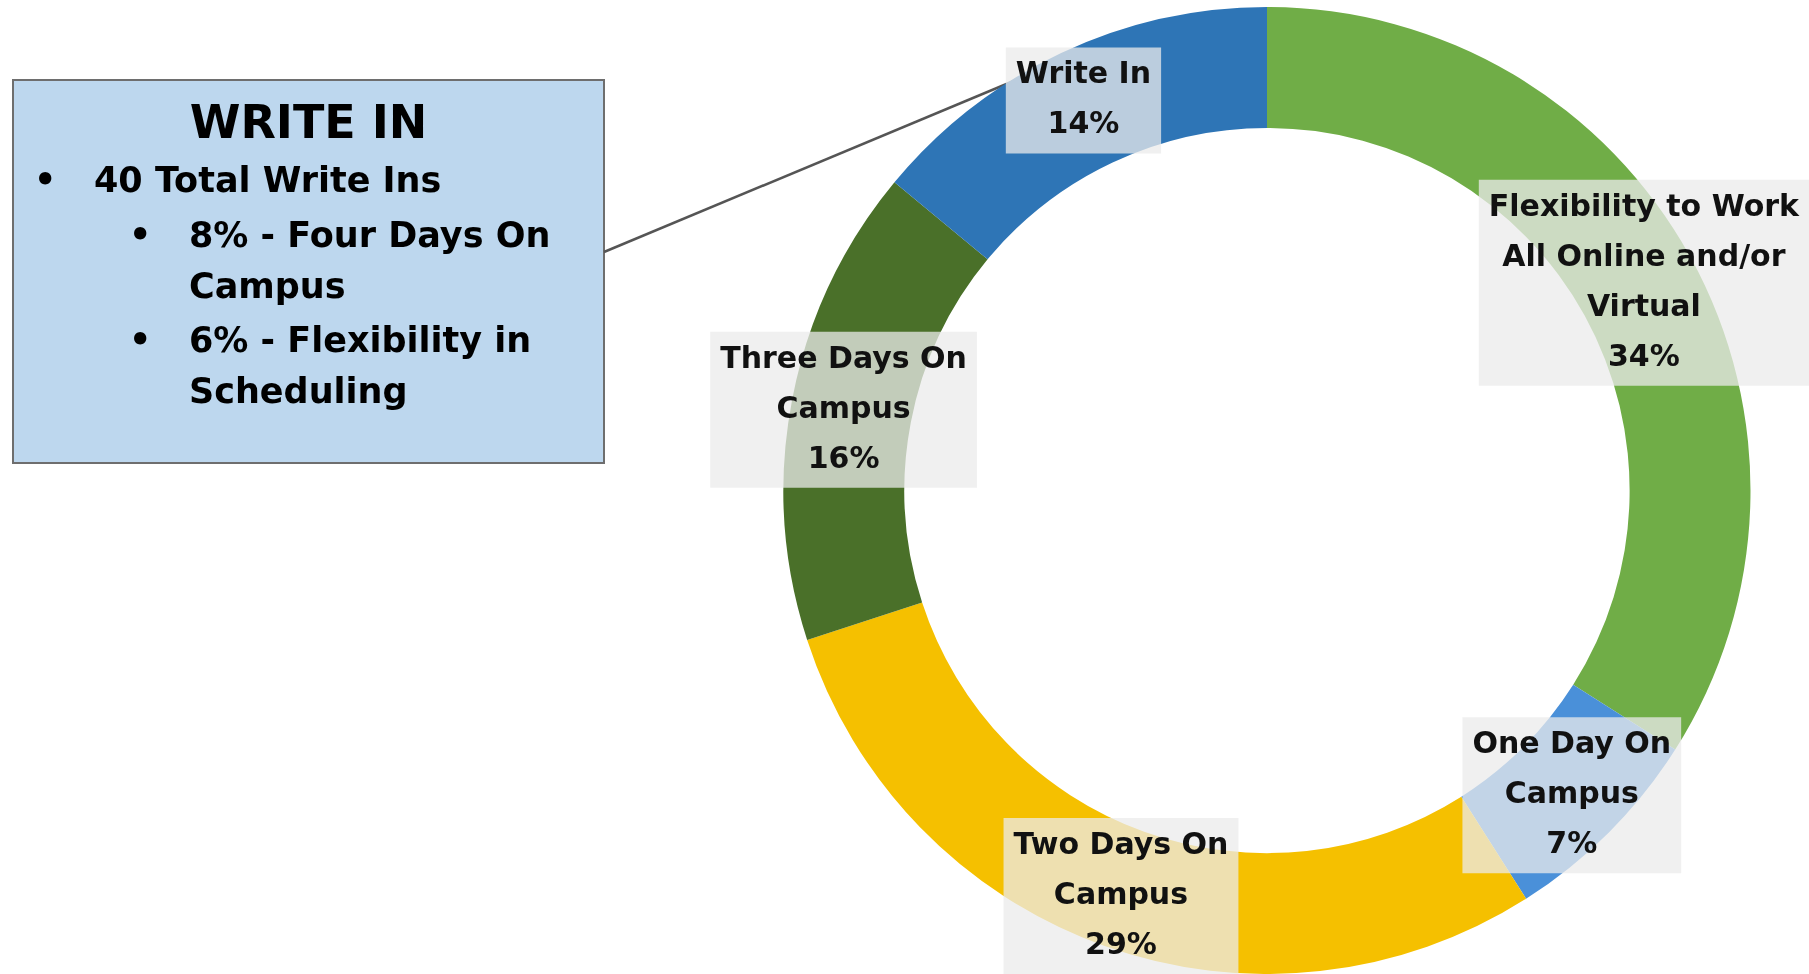  What do you see at coordinates (331, 366) in the screenshot?
I see `text: • 6% - Flexibility in Scheduling` at bounding box center [331, 366].